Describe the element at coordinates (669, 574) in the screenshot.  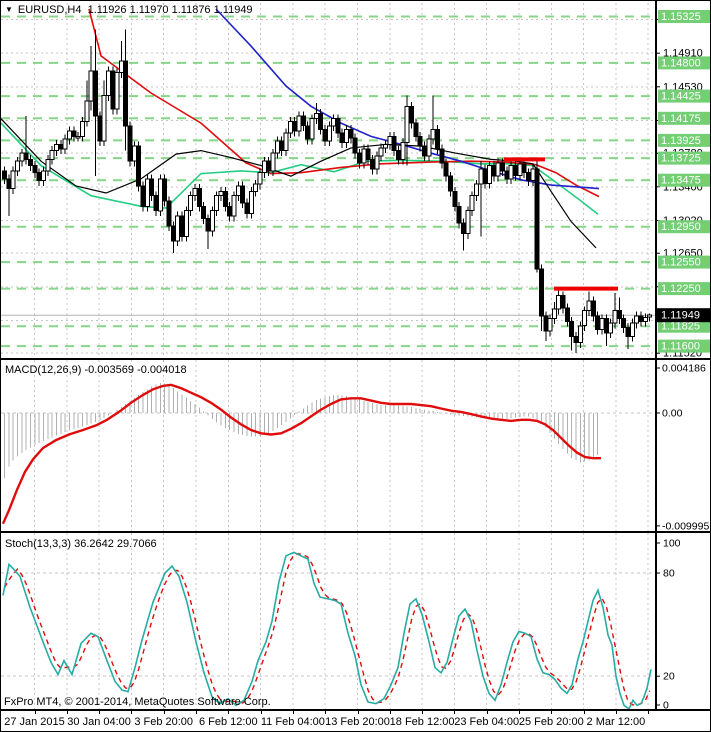
I see `stoch-axis-label: 80` at that location.